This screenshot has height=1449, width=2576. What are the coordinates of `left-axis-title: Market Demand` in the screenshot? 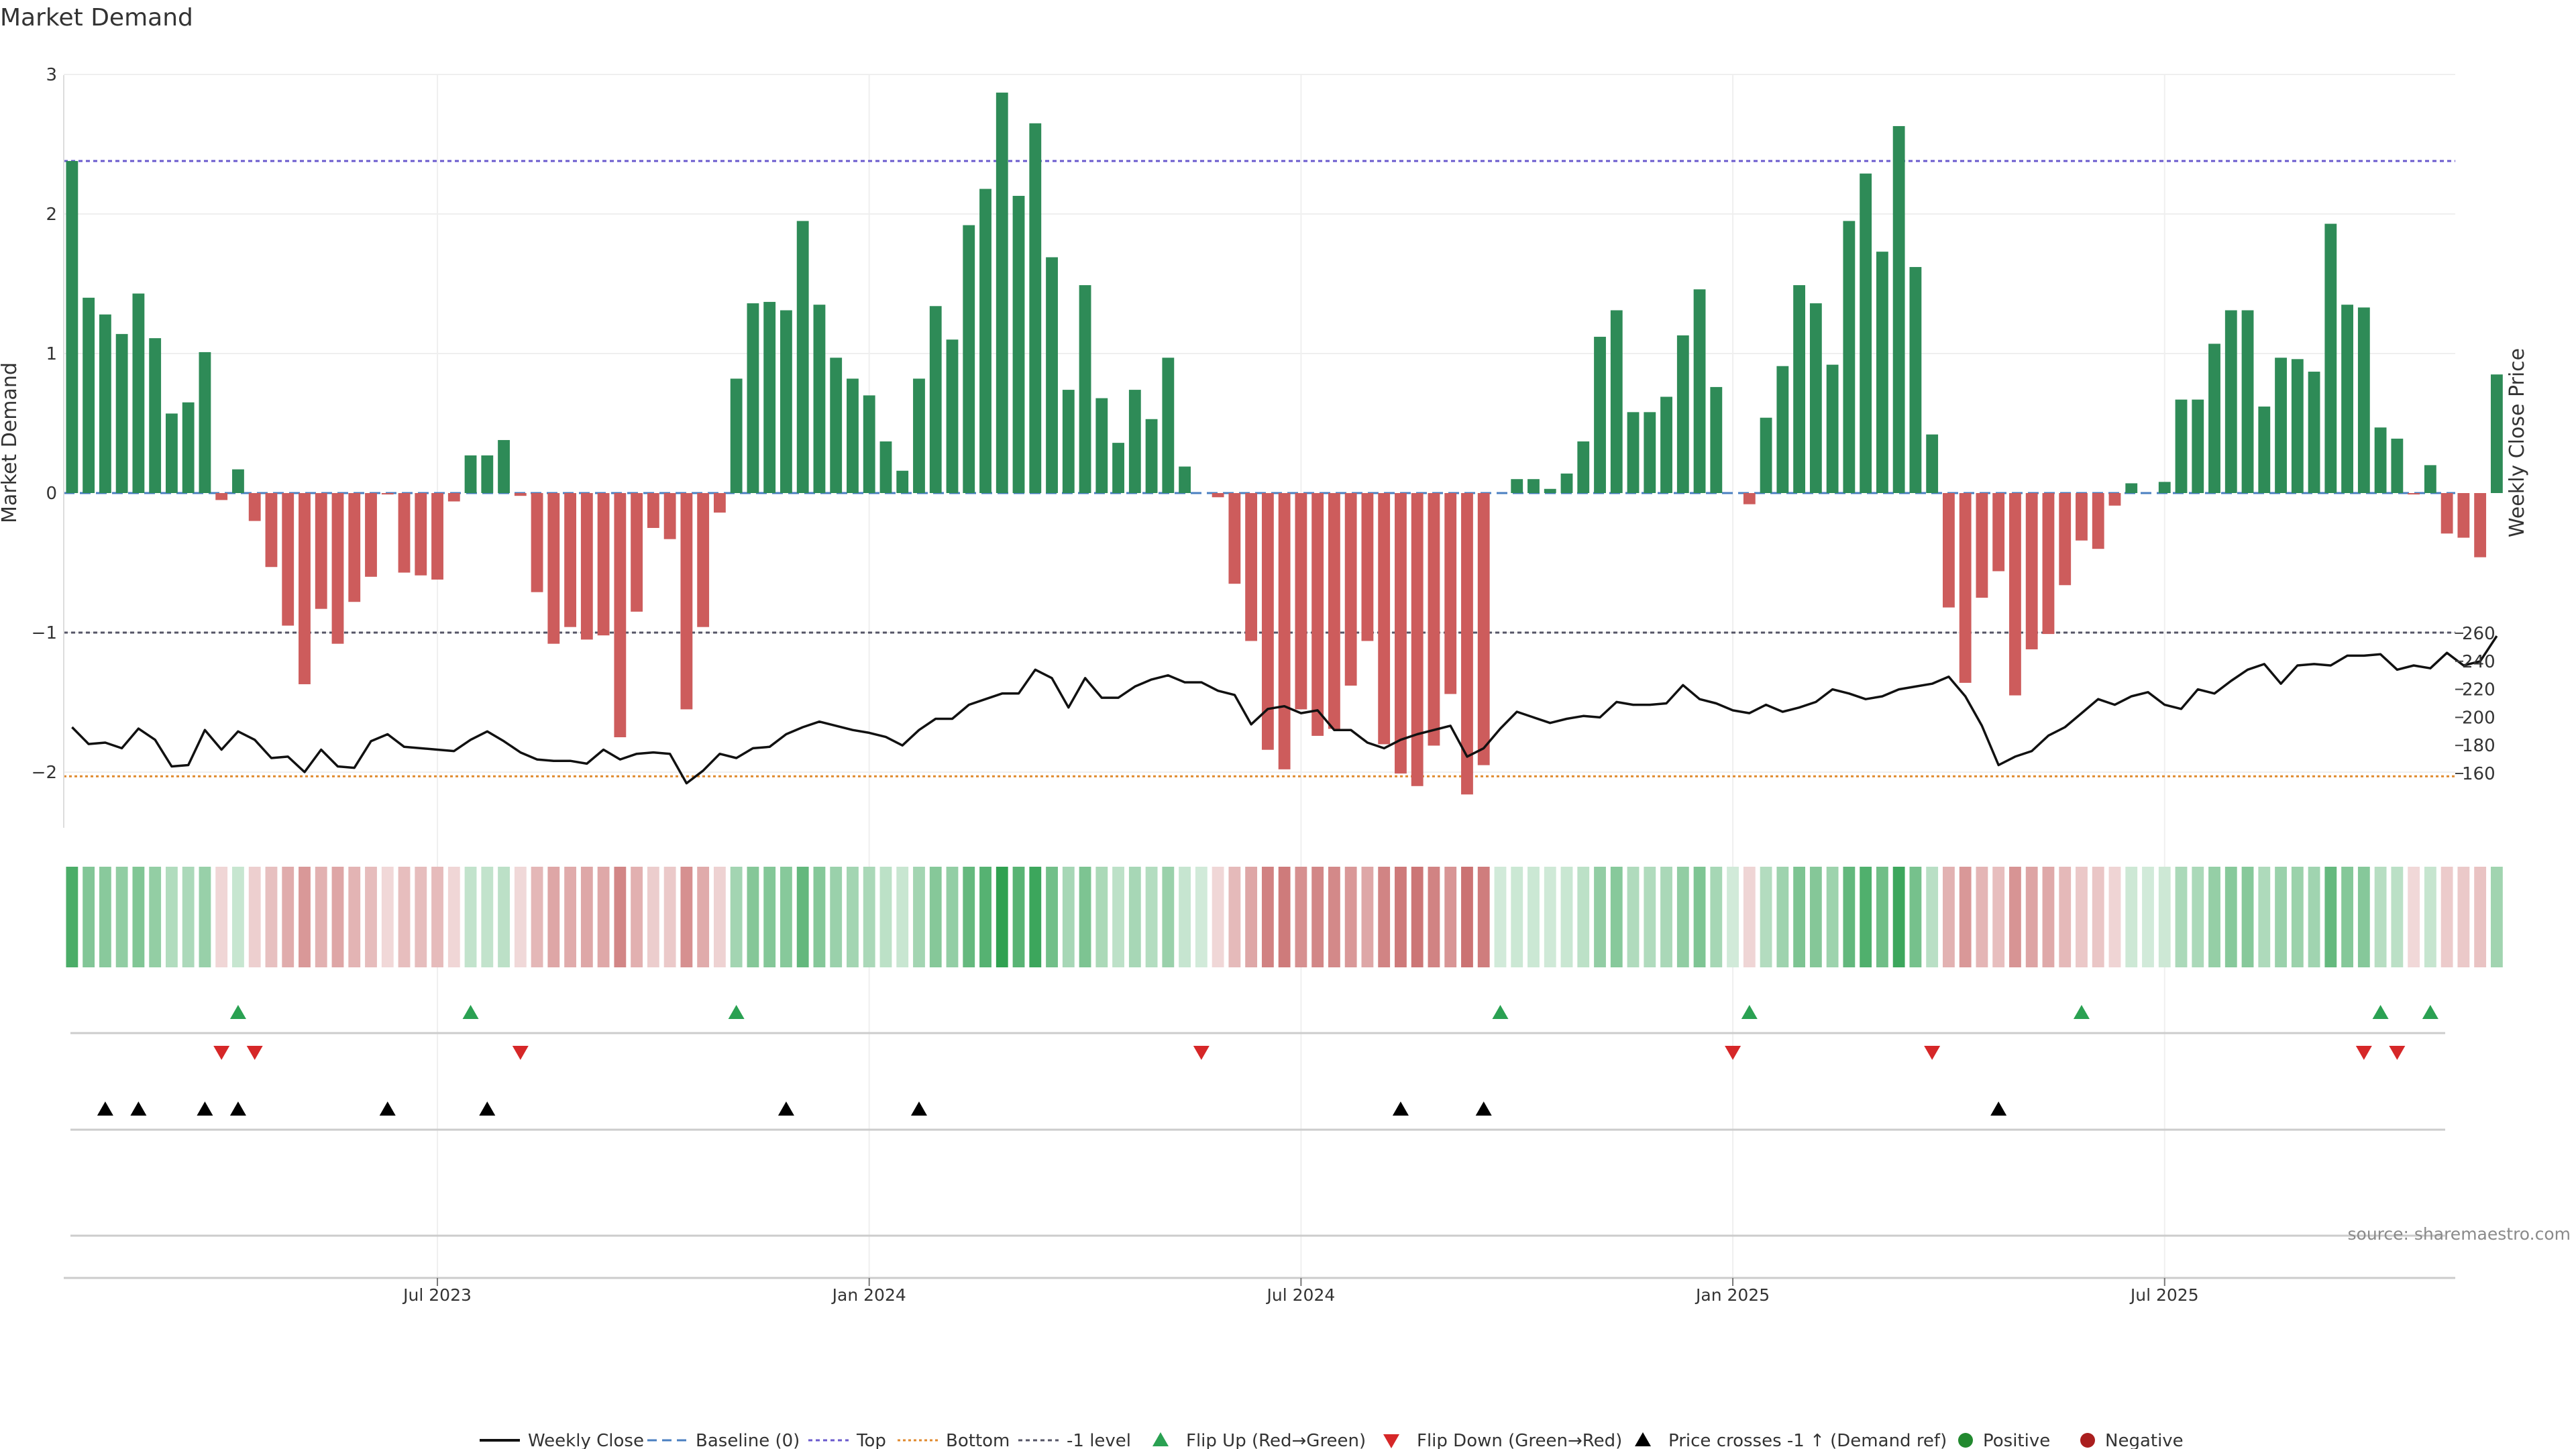 It's located at (10, 442).